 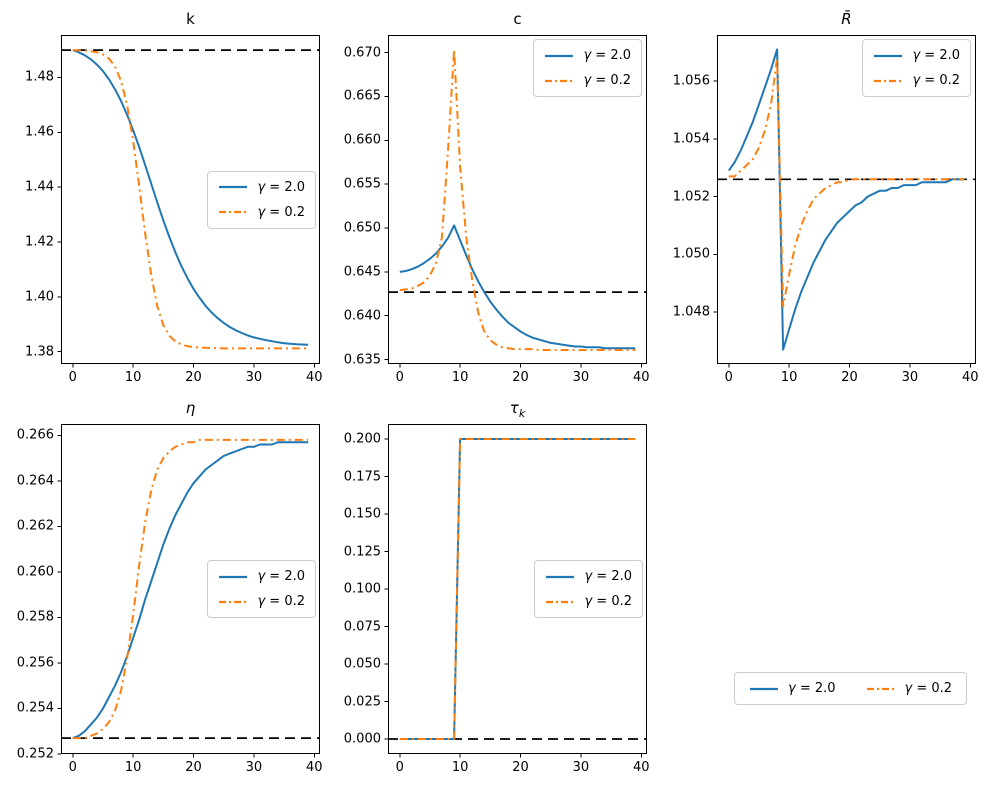 I want to click on axes-eta, so click(x=188, y=591).